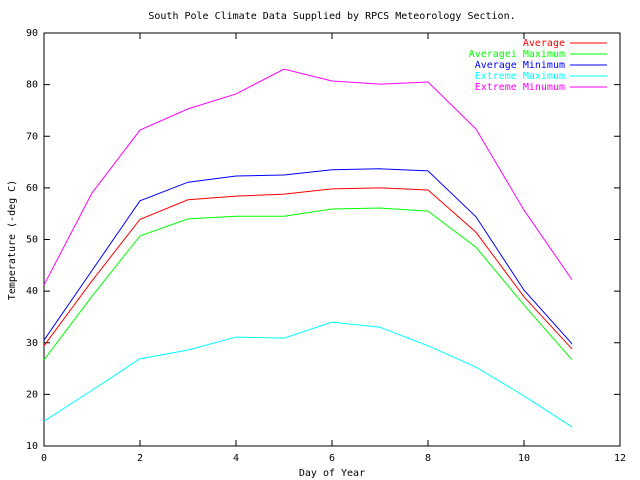 The height and width of the screenshot is (480, 640). I want to click on y-tick-label: 20, so click(32, 394).